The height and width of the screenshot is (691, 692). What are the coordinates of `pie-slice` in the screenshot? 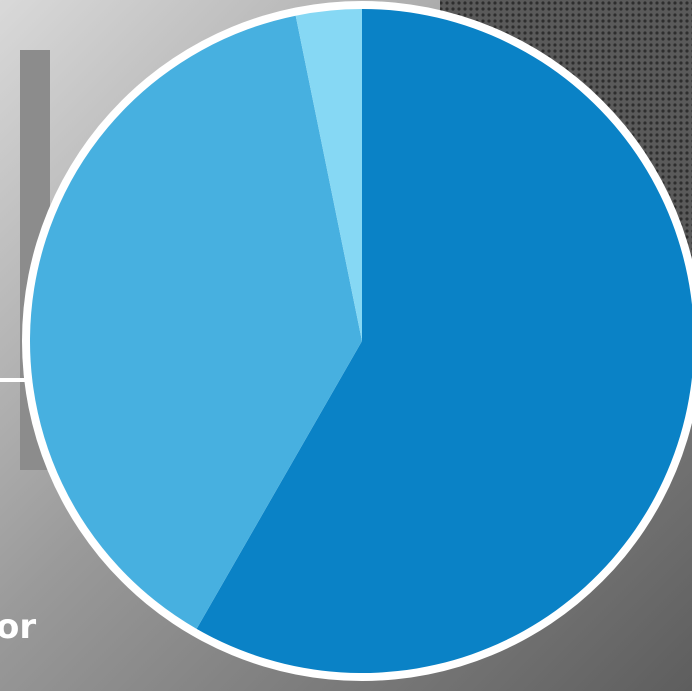 It's located at (328, 175).